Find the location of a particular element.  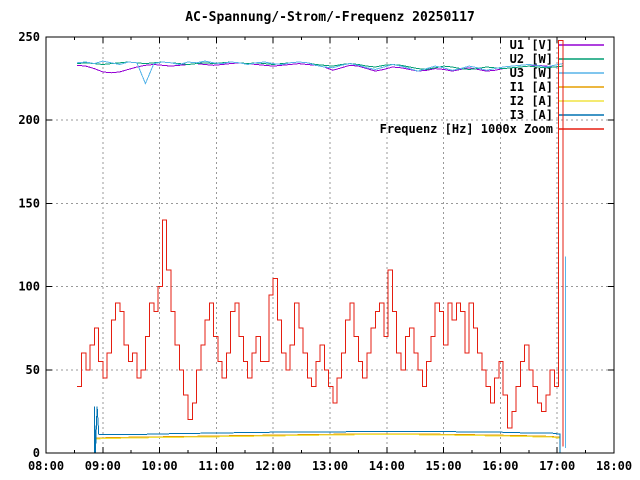

x-tick-label: 09:00 is located at coordinates (103, 466).